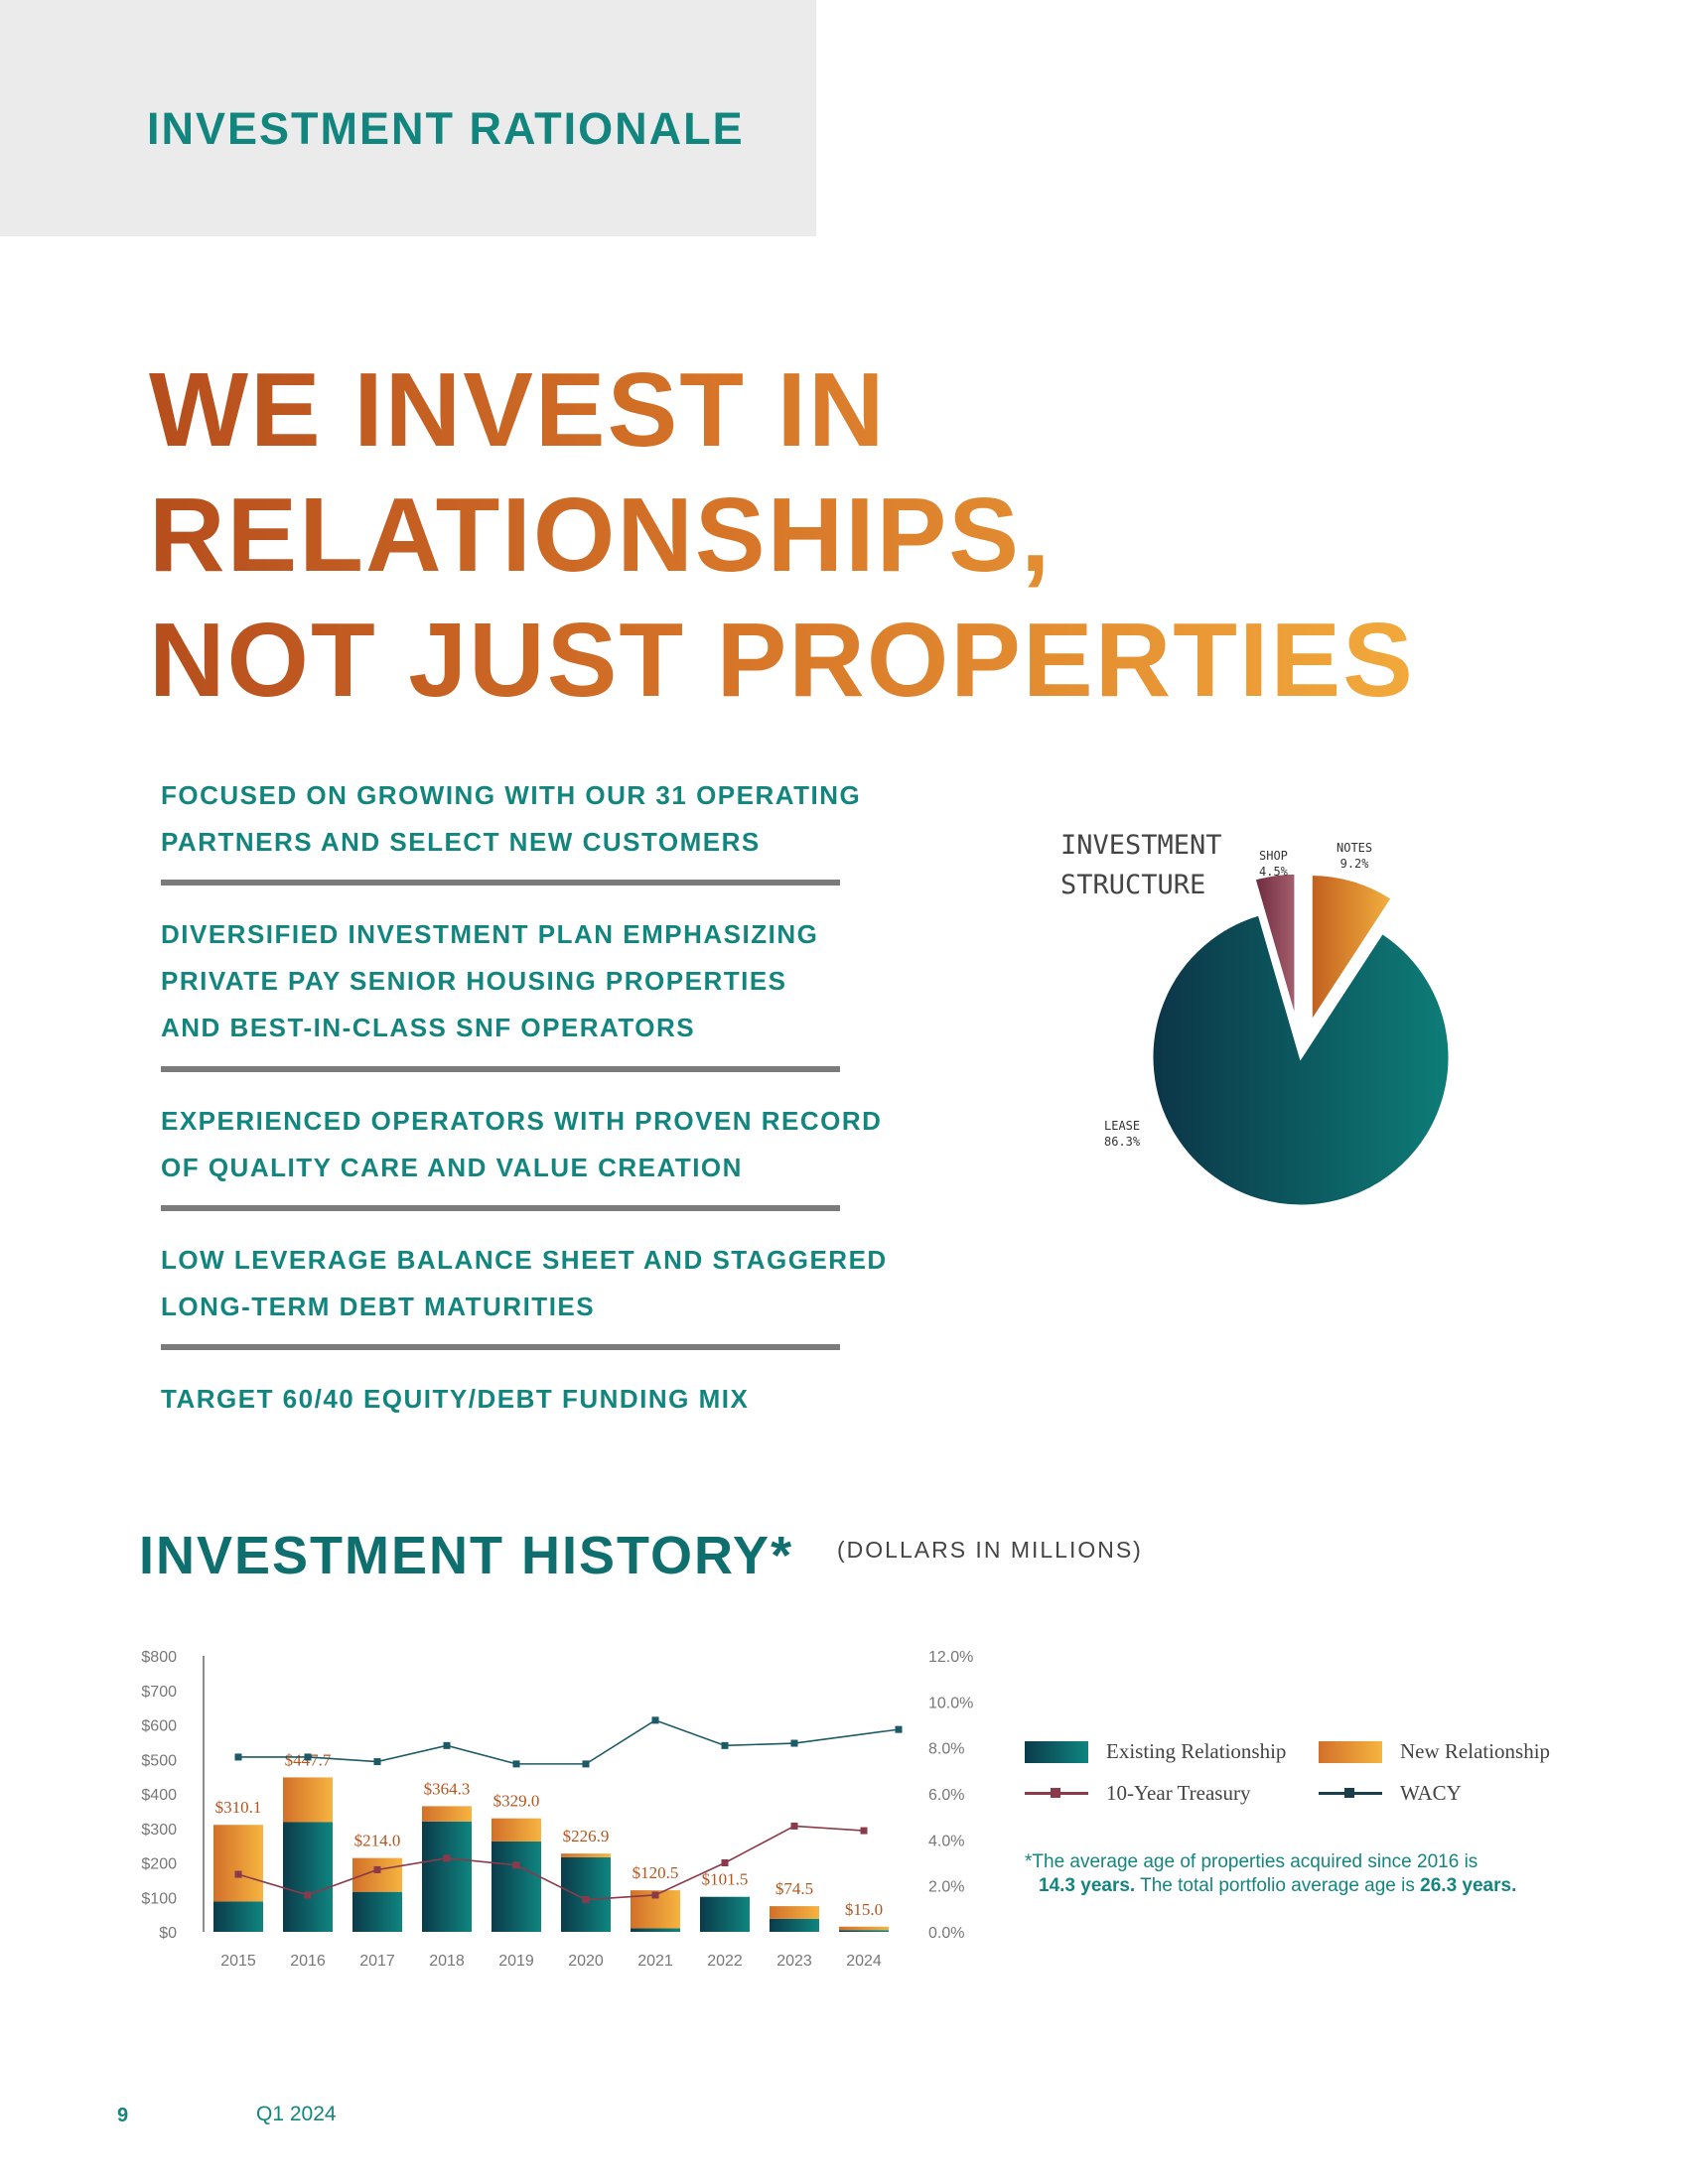 The image size is (1688, 2184). Describe the element at coordinates (238, 1961) in the screenshot. I see `x-tick-label: 2015` at that location.